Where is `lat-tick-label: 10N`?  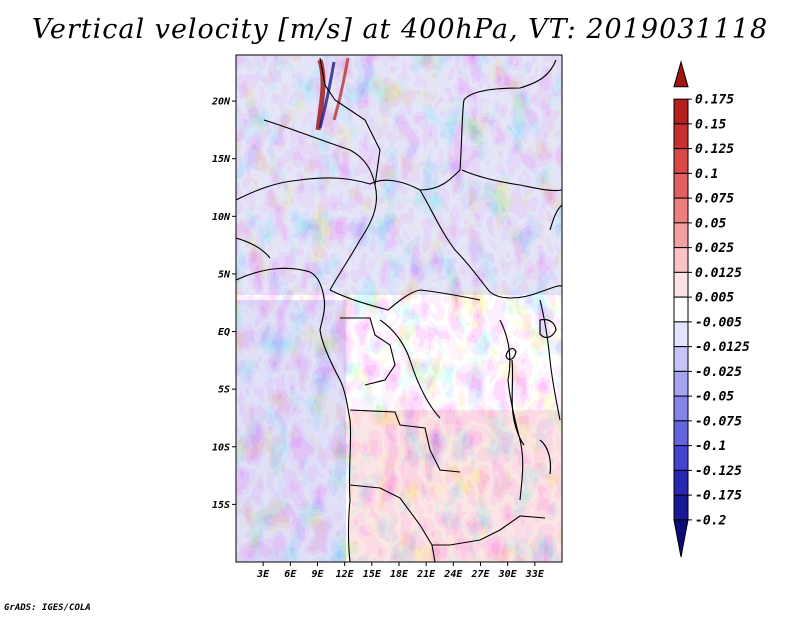 lat-tick-label: 10N is located at coordinates (221, 217).